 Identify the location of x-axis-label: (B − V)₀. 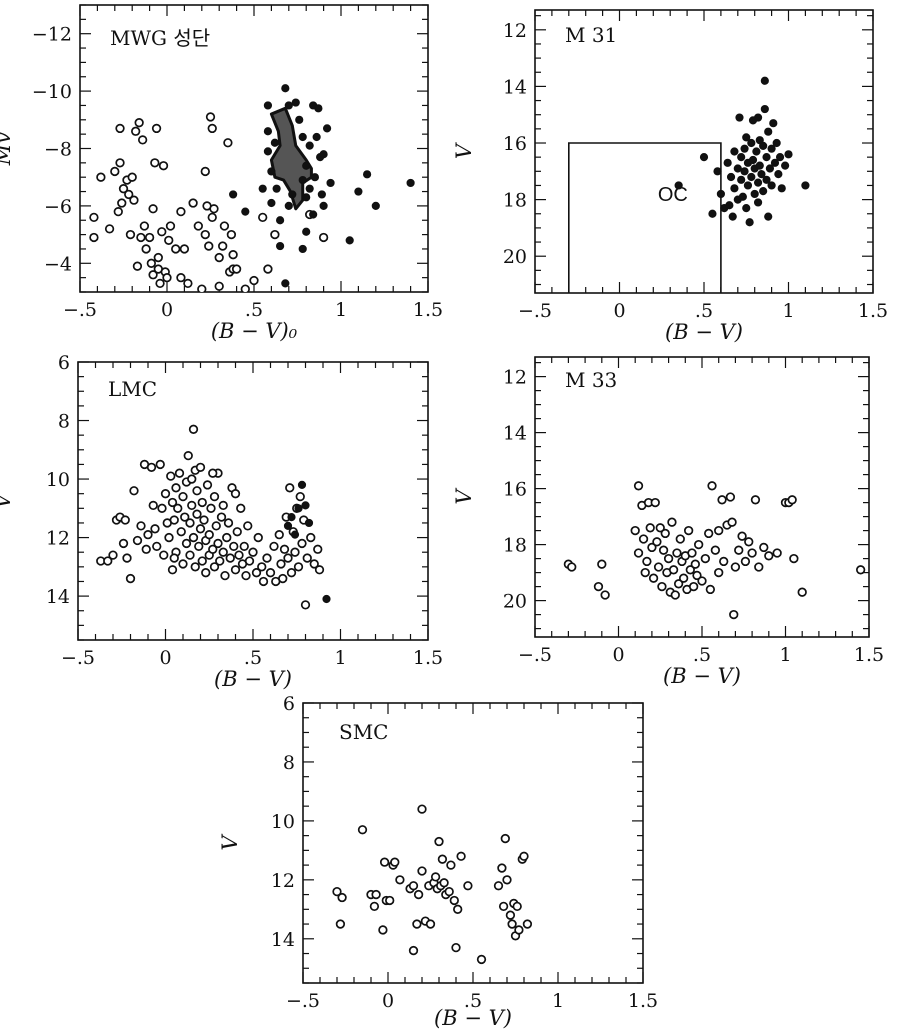
(254, 331).